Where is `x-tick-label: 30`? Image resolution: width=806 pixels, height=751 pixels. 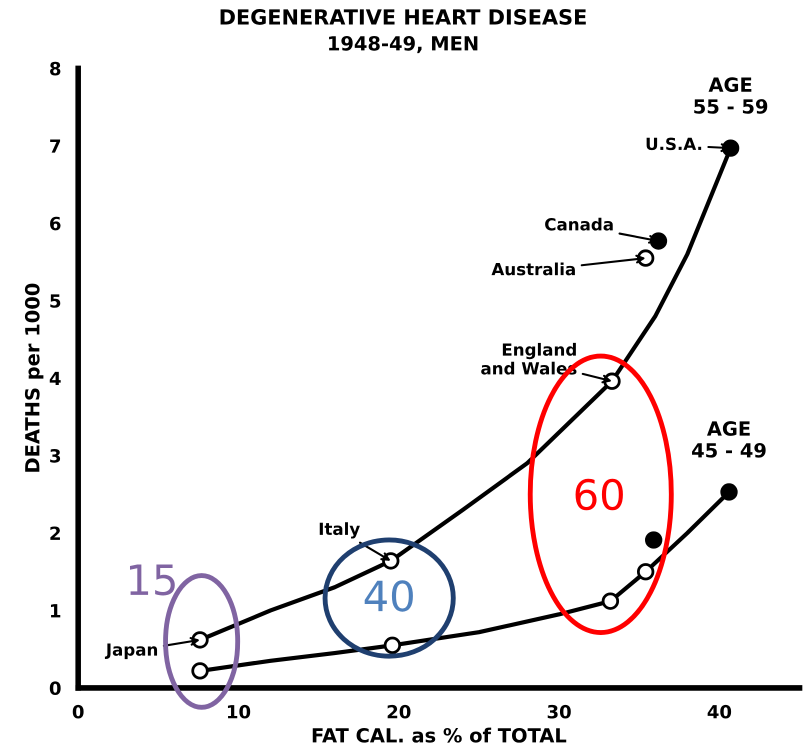 x-tick-label: 30 is located at coordinates (559, 711).